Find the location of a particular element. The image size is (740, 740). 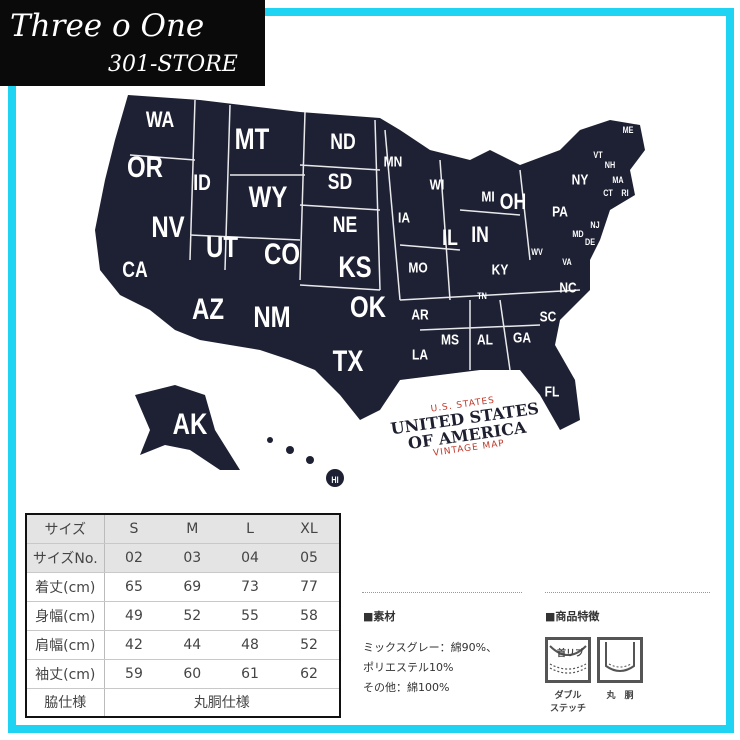

state-label-ok: OK is located at coordinates (368, 307).